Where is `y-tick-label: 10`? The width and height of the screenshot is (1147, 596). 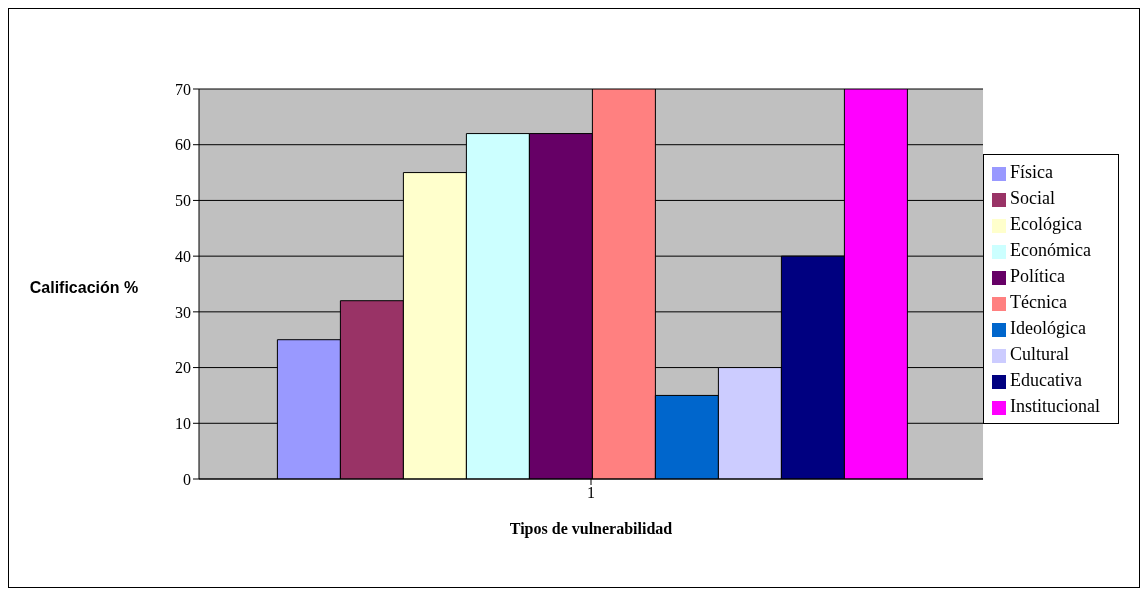 y-tick-label: 10 is located at coordinates (183, 423).